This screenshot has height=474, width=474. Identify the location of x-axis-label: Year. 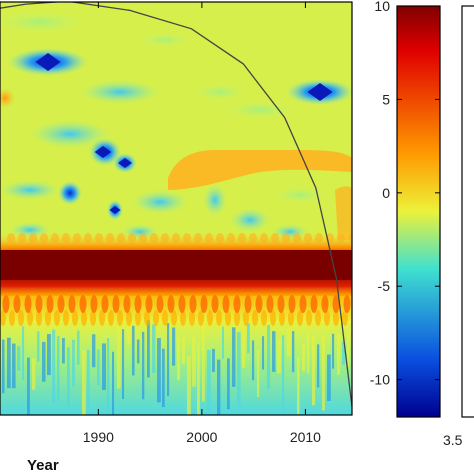
(43, 465).